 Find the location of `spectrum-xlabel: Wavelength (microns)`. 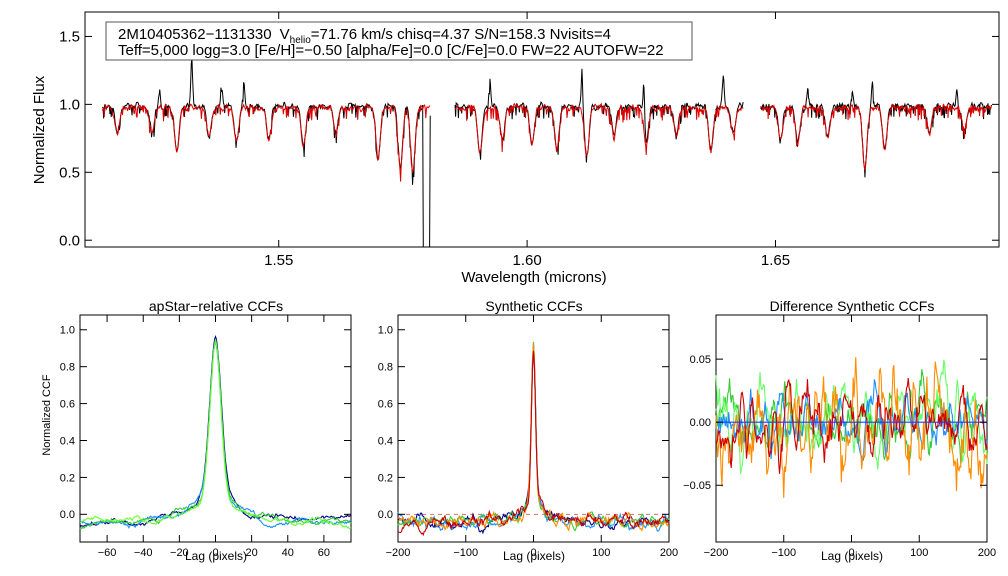

spectrum-xlabel: Wavelength (microns) is located at coordinates (533, 277).